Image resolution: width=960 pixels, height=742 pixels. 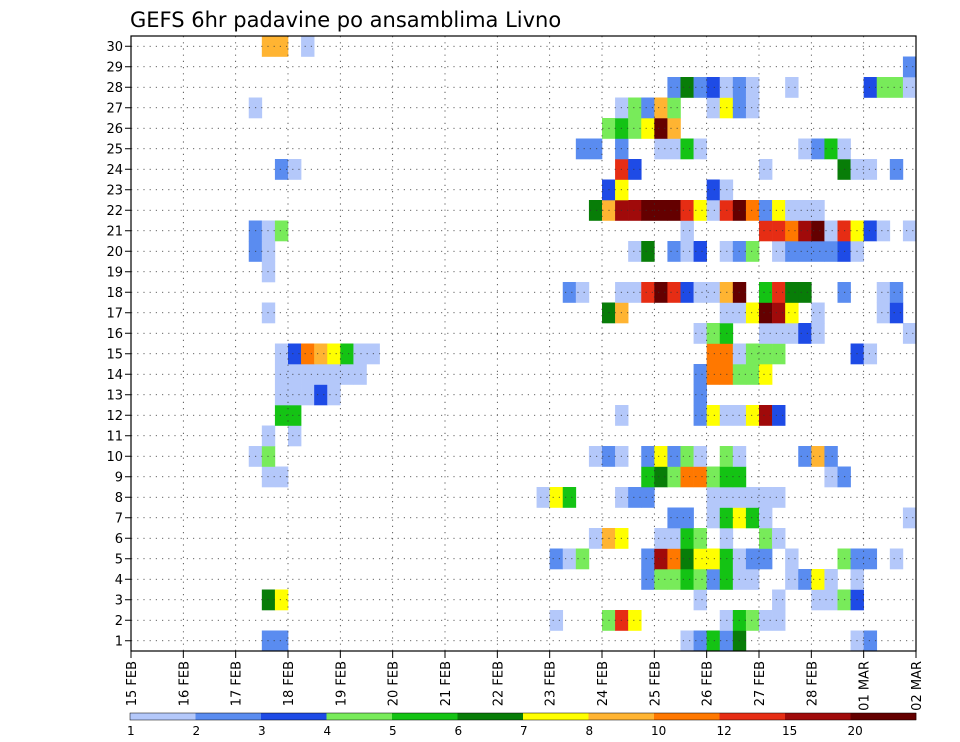 What do you see at coordinates (114, 354) in the screenshot?
I see `y-tick-label: 15` at bounding box center [114, 354].